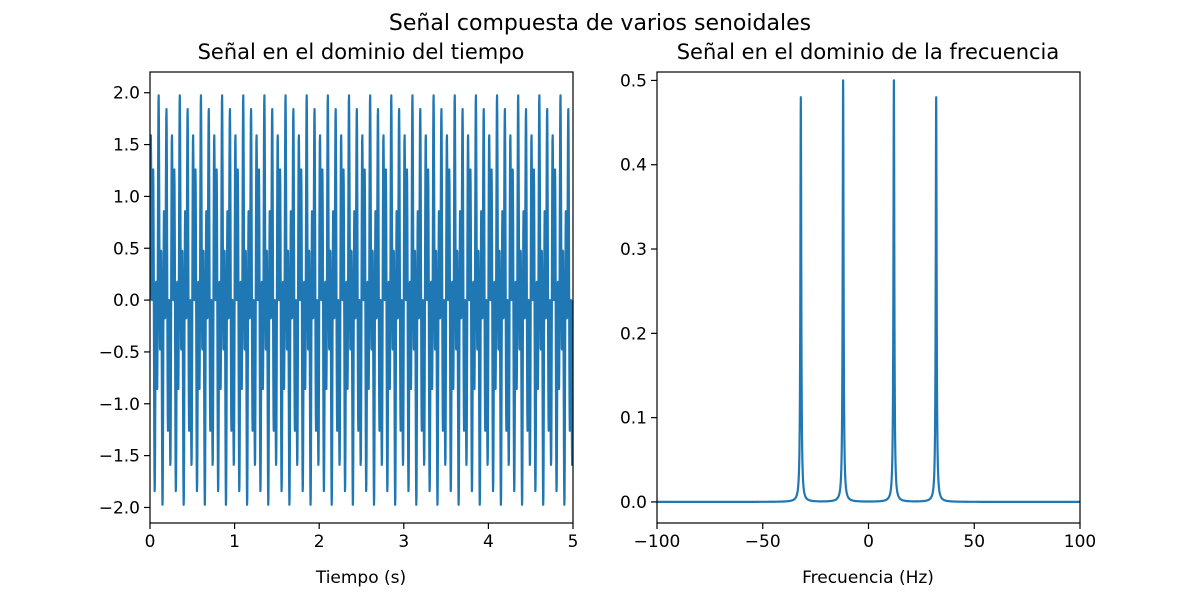 This screenshot has width=1200, height=600. What do you see at coordinates (573, 542) in the screenshot?
I see `time-x-tick-label: 5` at bounding box center [573, 542].